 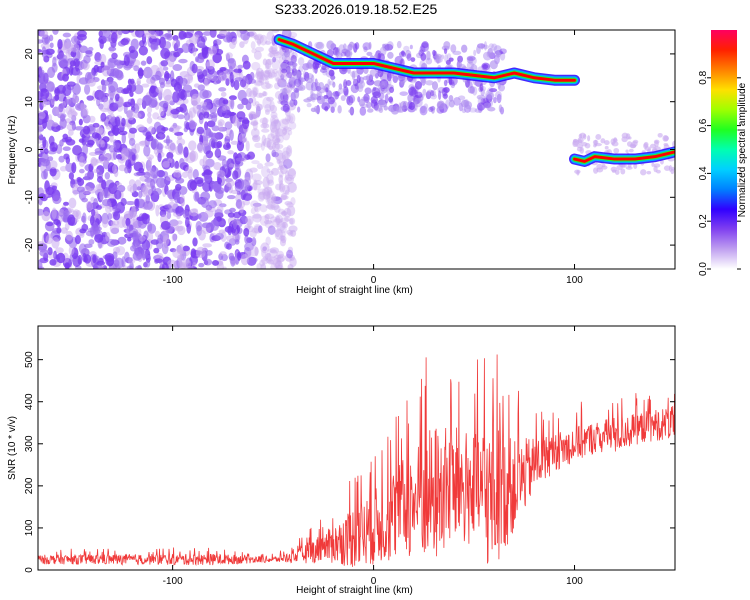 What do you see at coordinates (703, 269) in the screenshot?
I see `colorbar-tick-label: 0.0` at bounding box center [703, 269].